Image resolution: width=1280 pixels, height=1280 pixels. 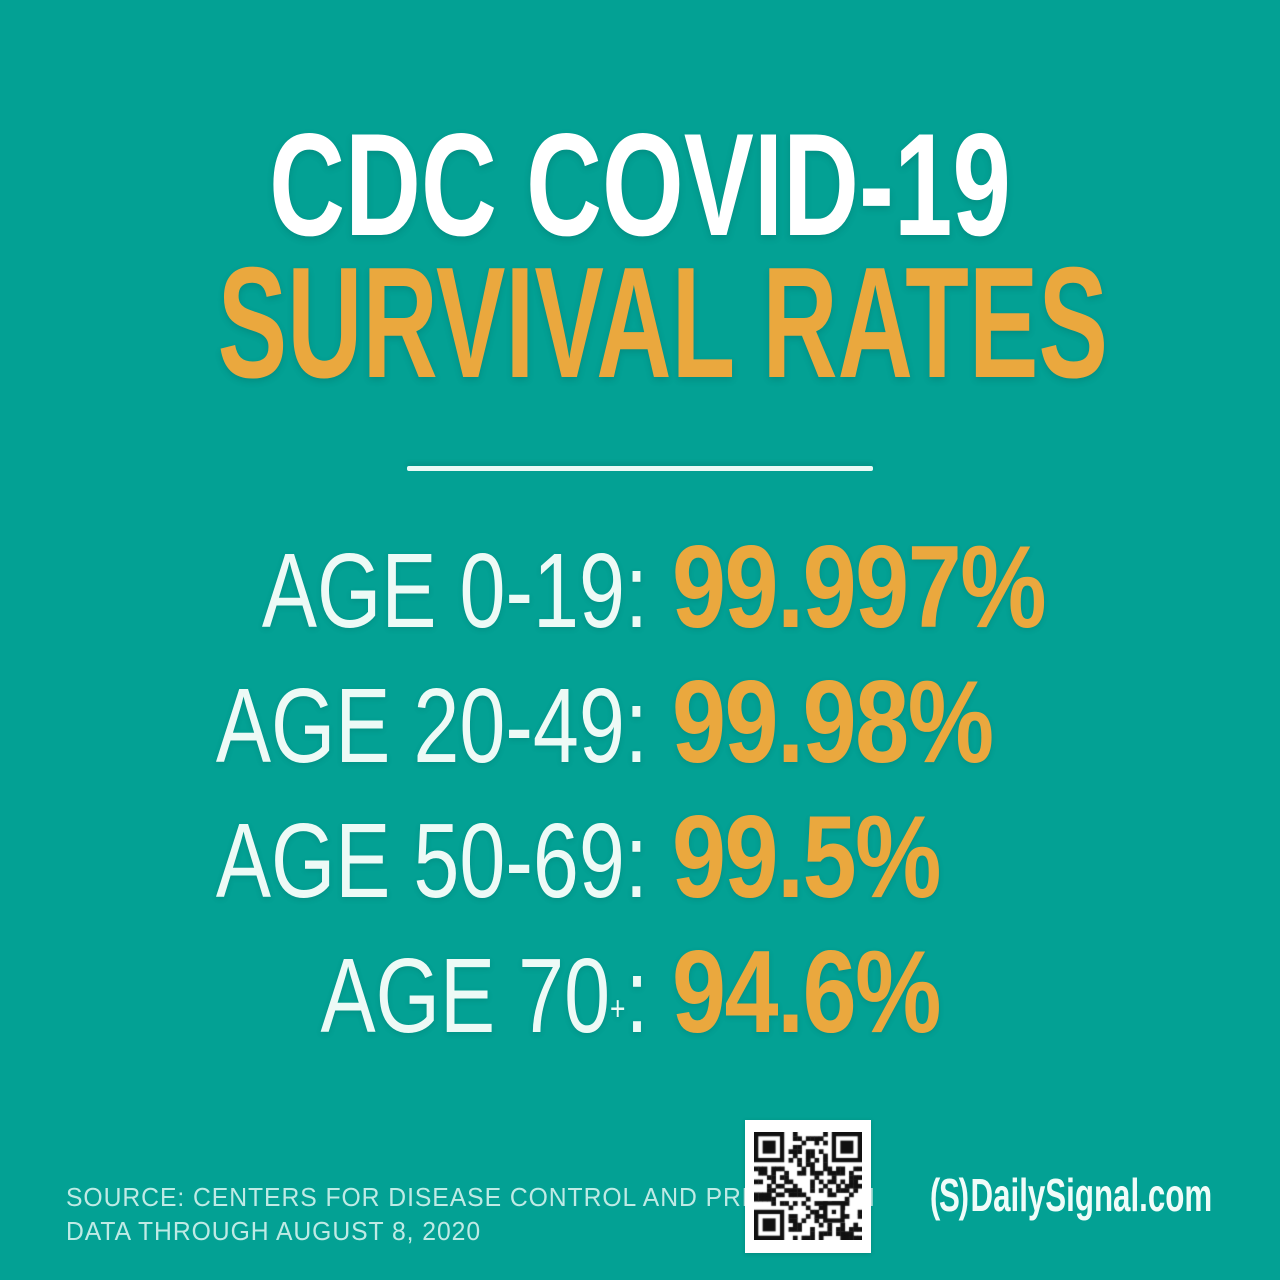 I want to click on daily-signal-logo: (S)DailySignal.com, so click(x=1071, y=1195).